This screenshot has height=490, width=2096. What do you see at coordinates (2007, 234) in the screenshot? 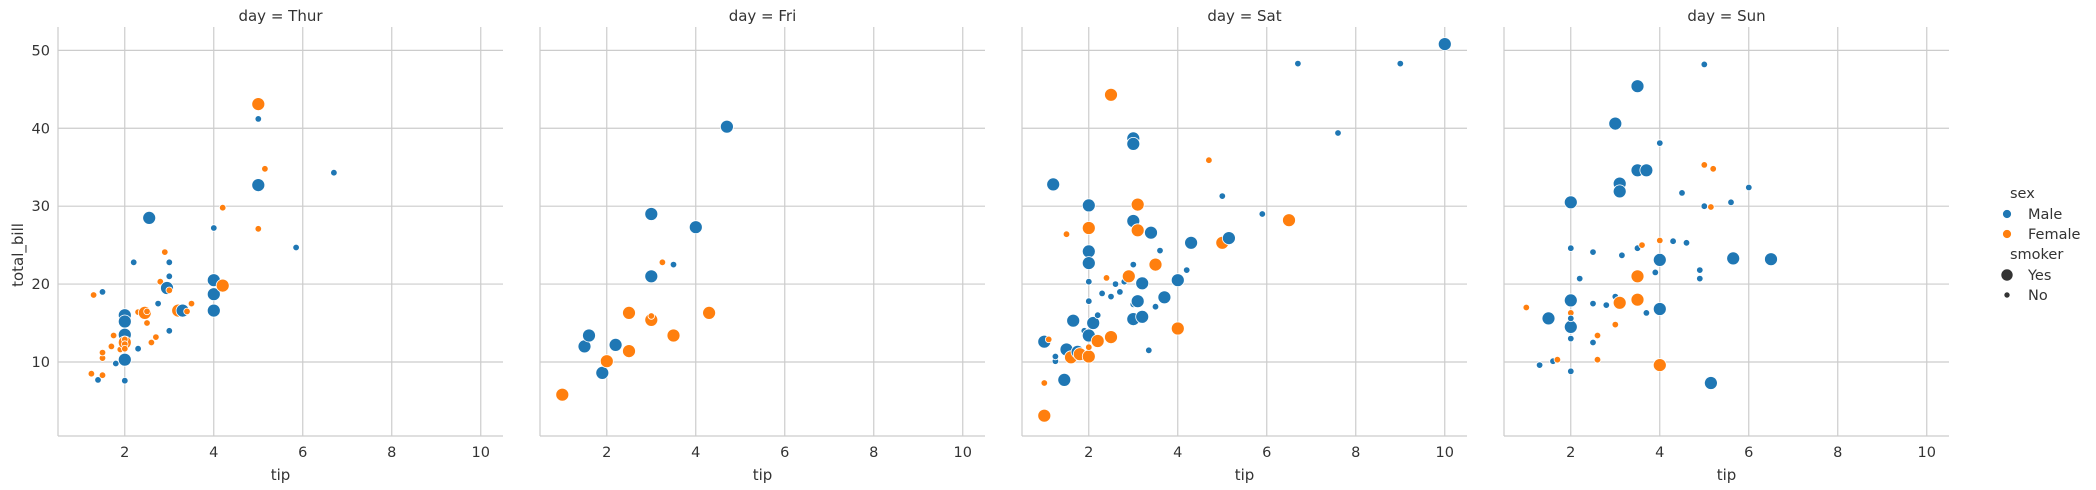
I see `legend-marker-female` at bounding box center [2007, 234].